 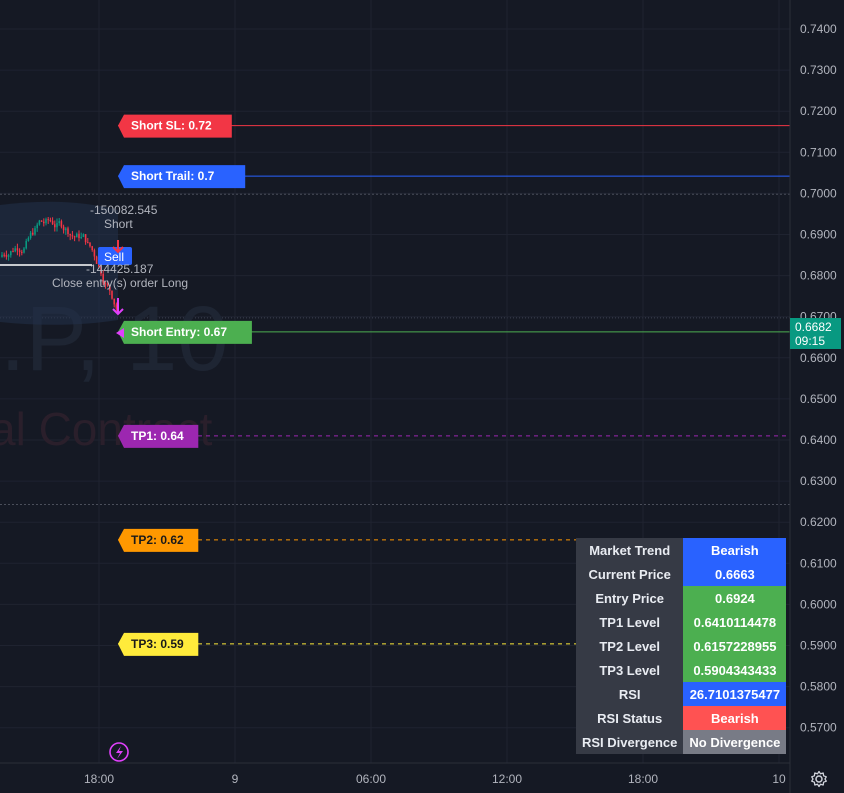 What do you see at coordinates (118, 247) in the screenshot?
I see `sell-arrow-icon` at bounding box center [118, 247].